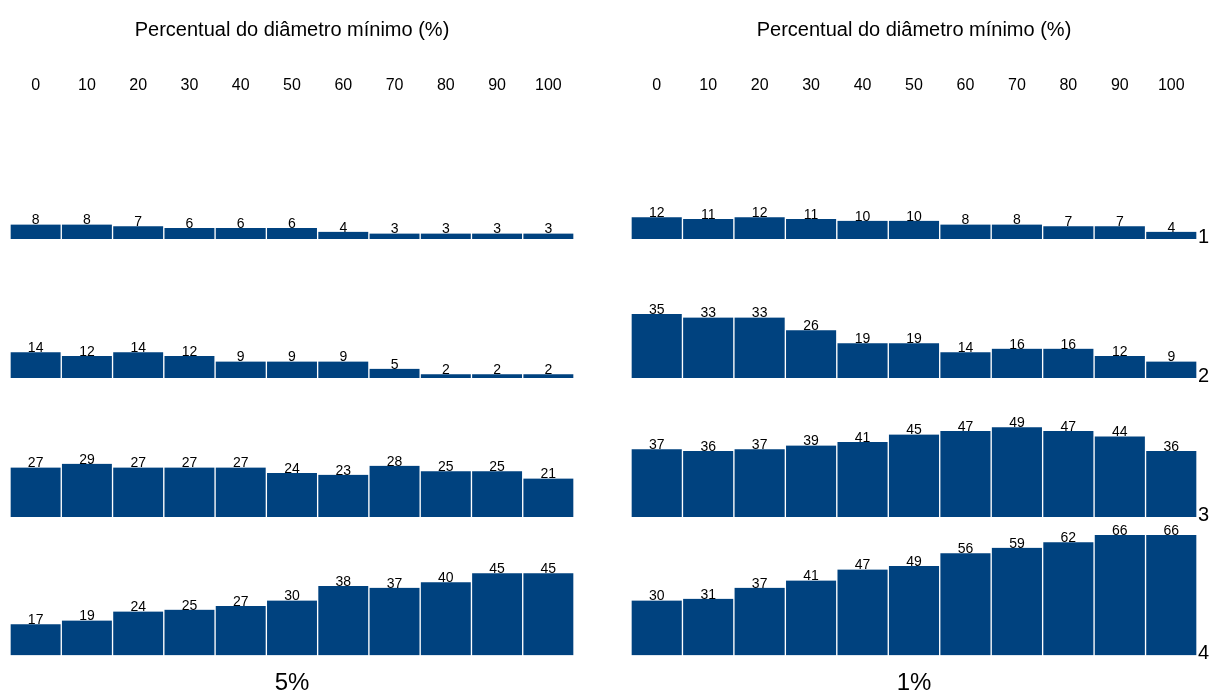  Describe the element at coordinates (343, 469) in the screenshot. I see `data-label: 23` at that location.